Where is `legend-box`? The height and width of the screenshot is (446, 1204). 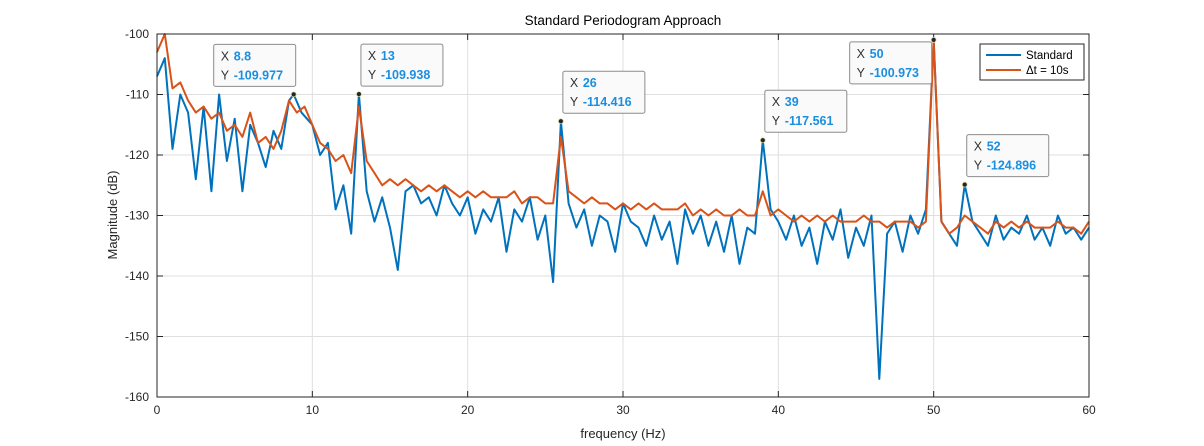
legend-box is located at coordinates (1032, 62).